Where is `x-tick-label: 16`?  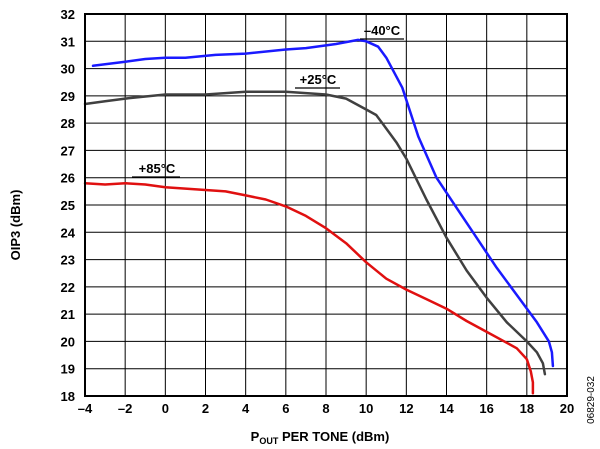
x-tick-label: 16 is located at coordinates (486, 408).